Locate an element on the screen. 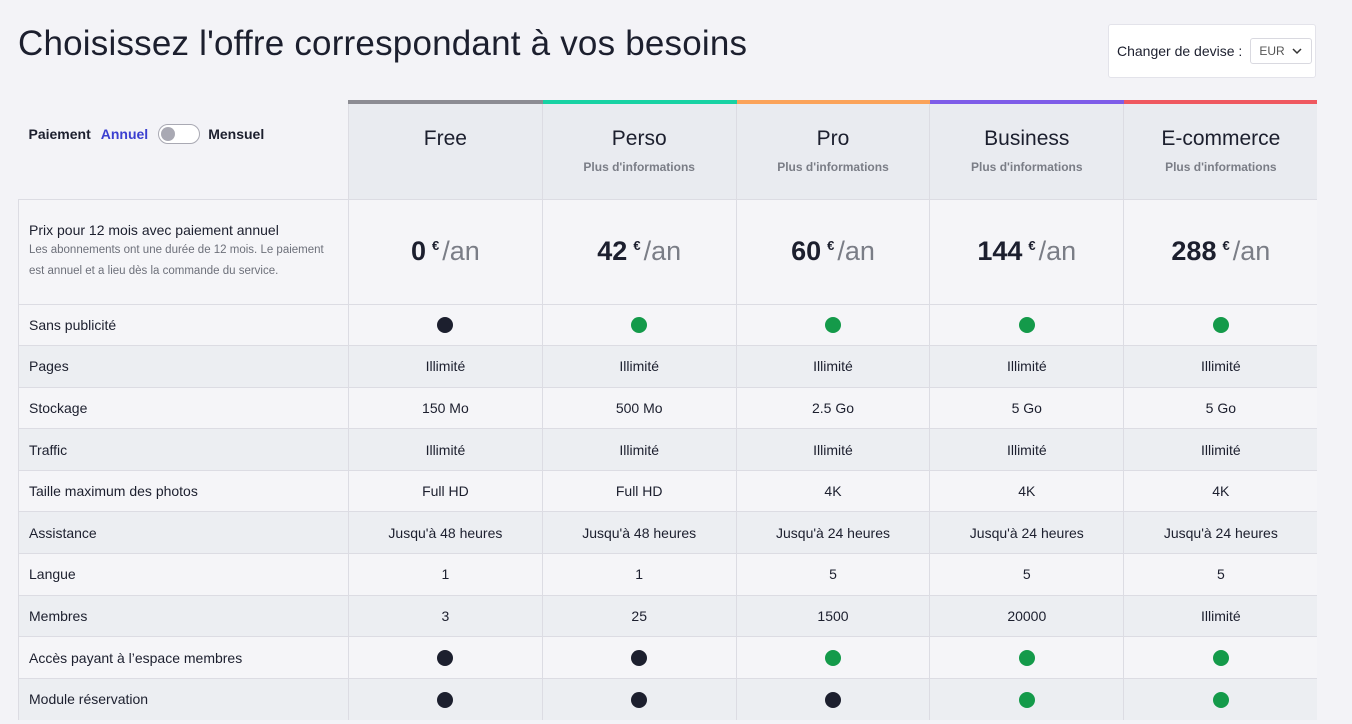 The width and height of the screenshot is (1352, 724). price: 288 €/an is located at coordinates (1220, 251).